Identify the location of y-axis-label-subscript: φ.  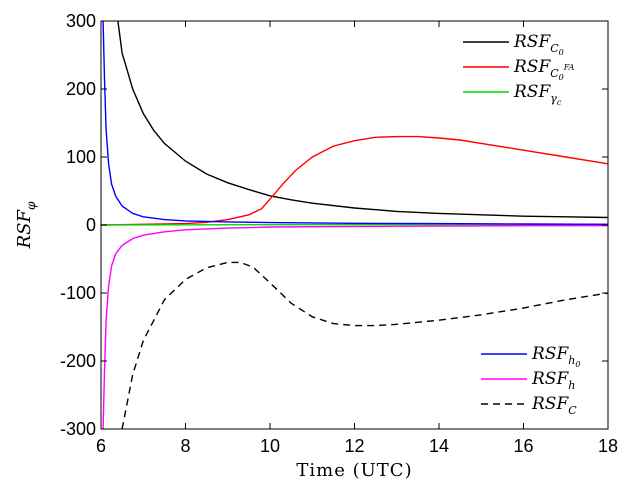
(31, 205).